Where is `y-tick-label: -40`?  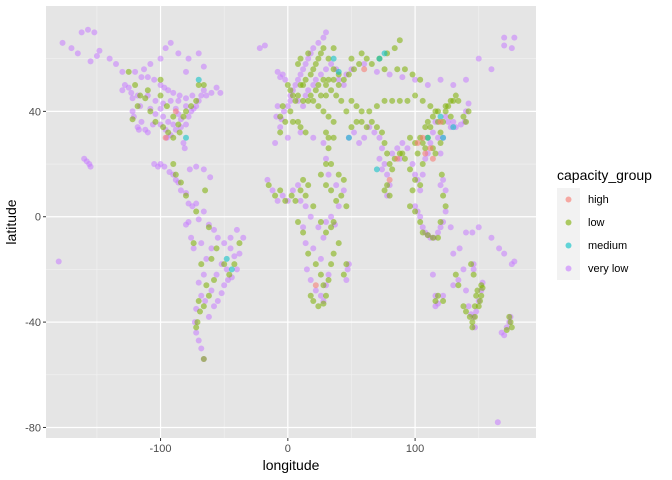
y-tick-label: -40 is located at coordinates (33, 323).